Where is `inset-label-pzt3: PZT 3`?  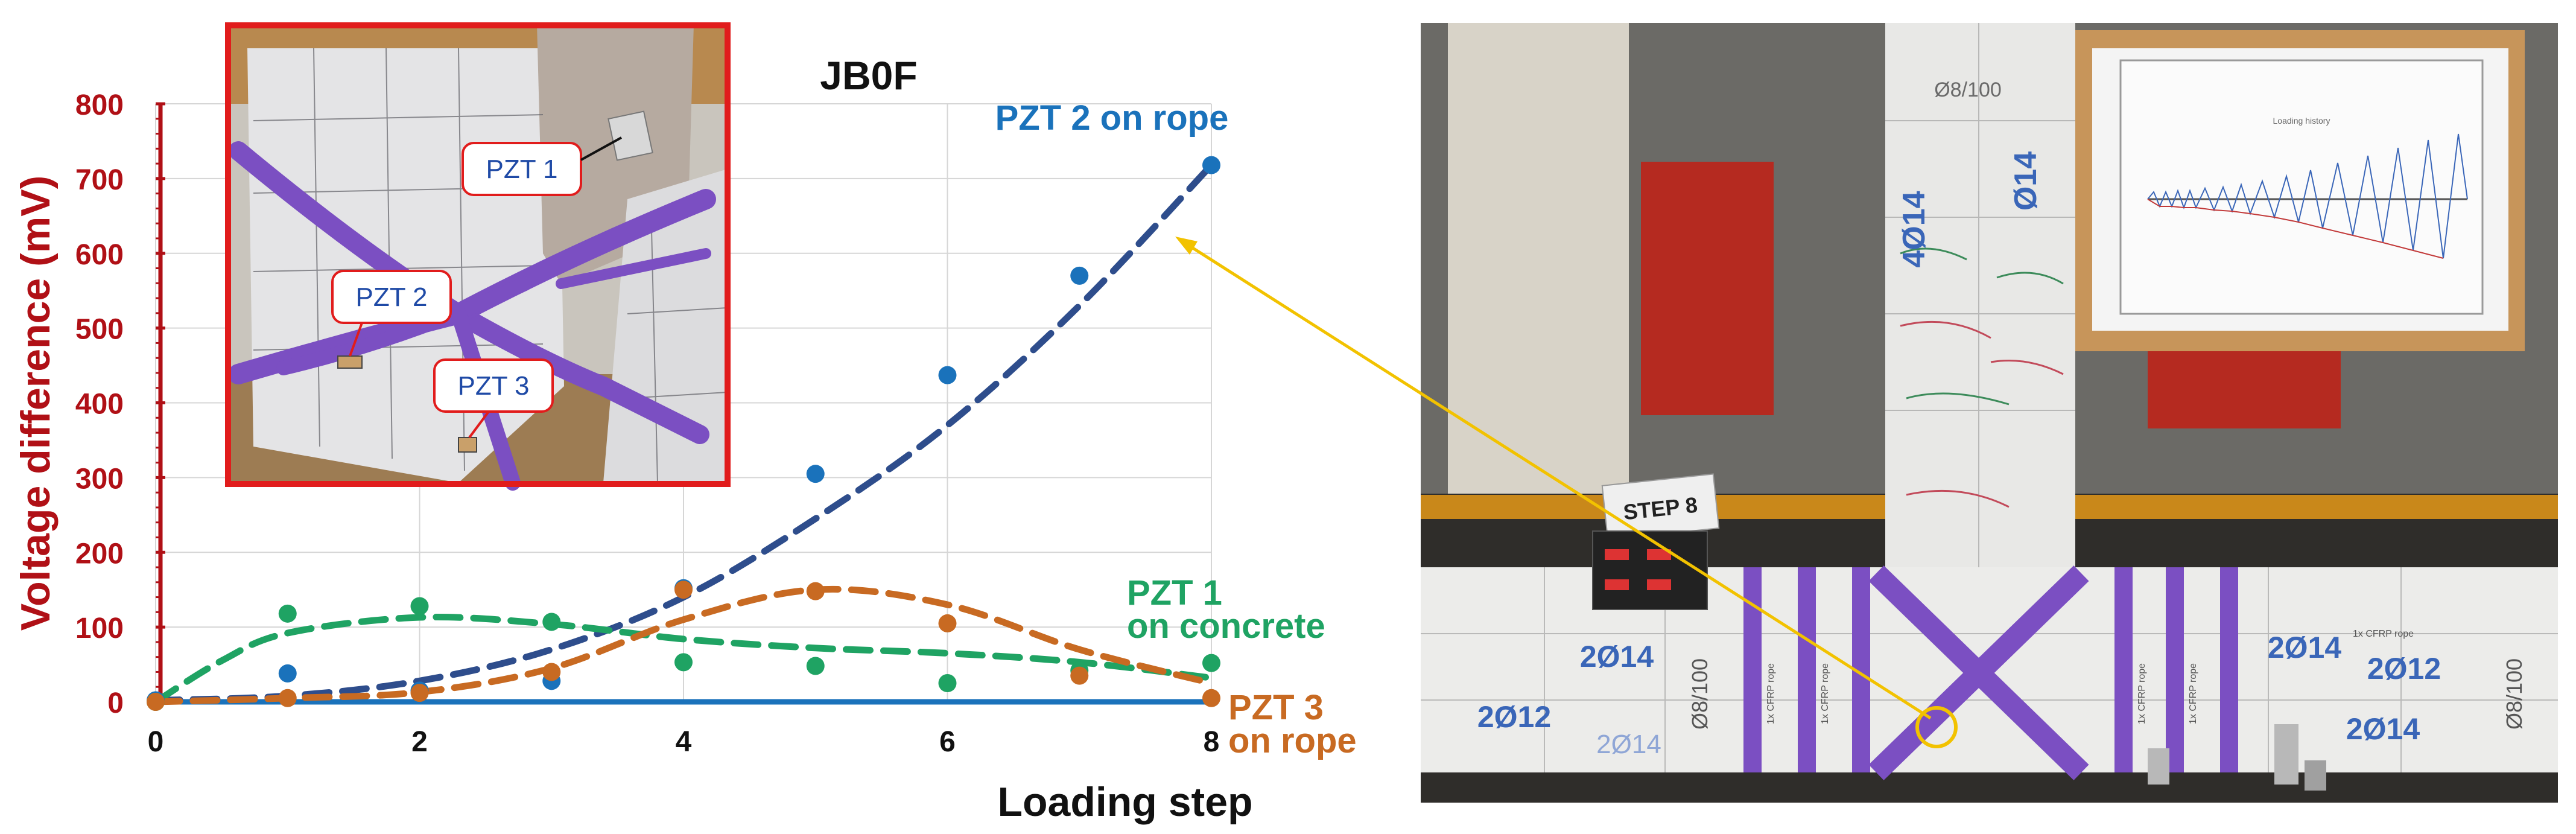 inset-label-pzt3: PZT 3 is located at coordinates (493, 398).